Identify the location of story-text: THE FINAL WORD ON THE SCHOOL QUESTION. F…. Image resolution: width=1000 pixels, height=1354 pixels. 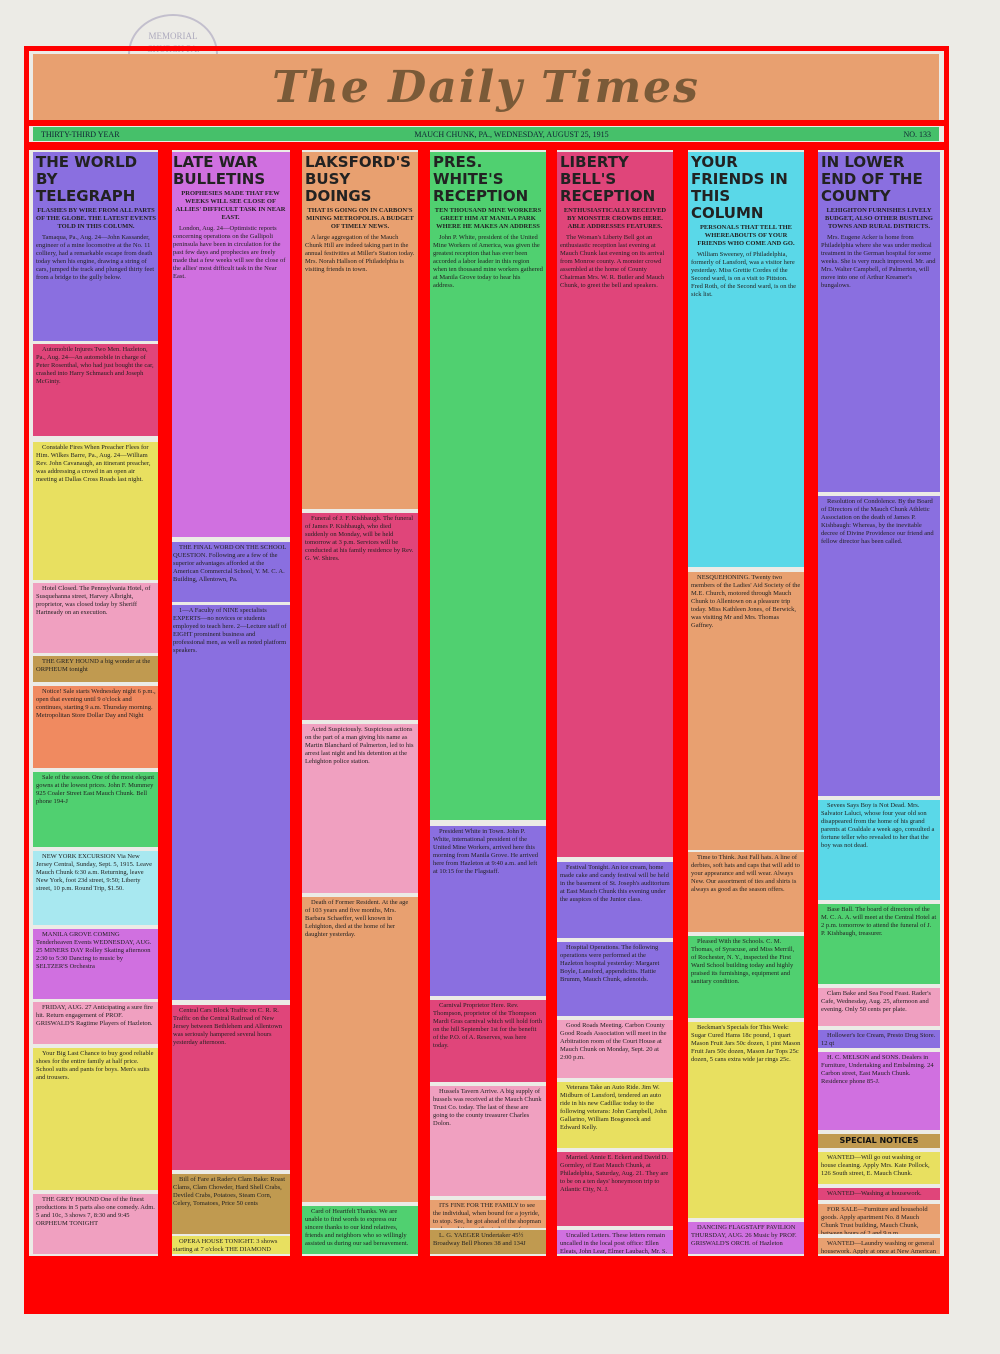
(230, 563).